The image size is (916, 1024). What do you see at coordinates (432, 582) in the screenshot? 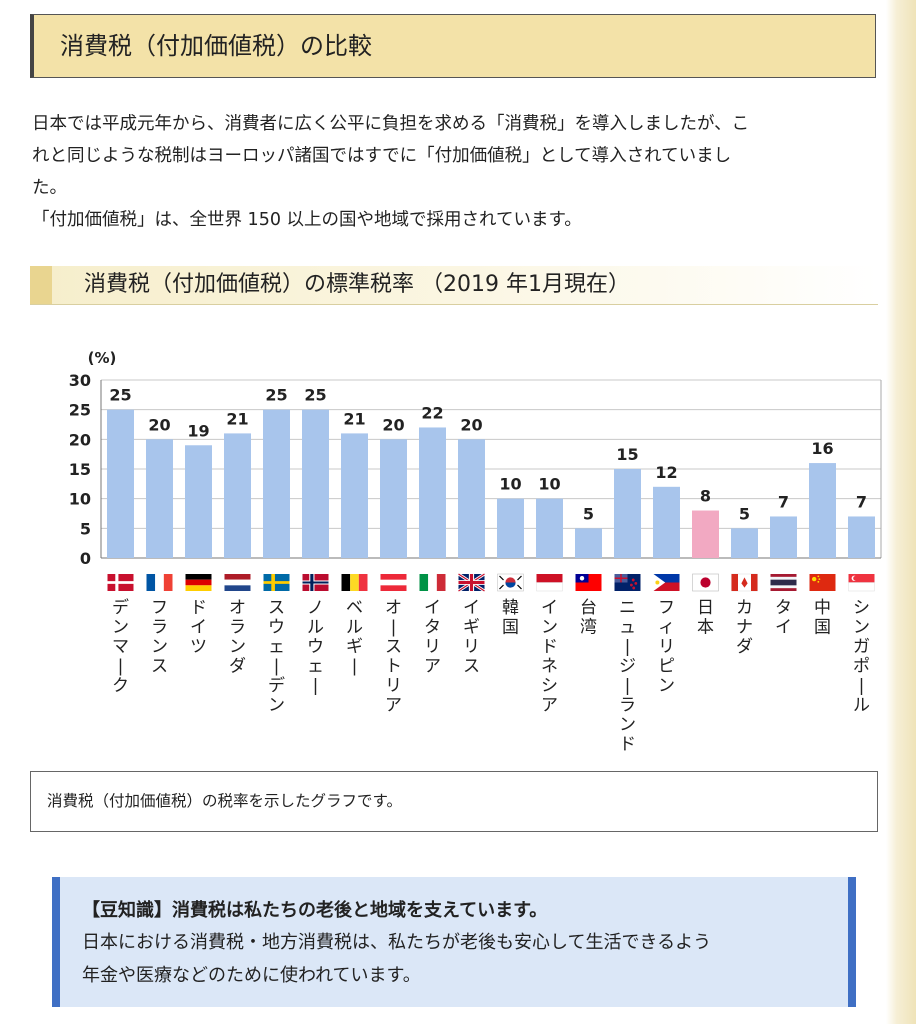
I see `italy-flag-icon` at bounding box center [432, 582].